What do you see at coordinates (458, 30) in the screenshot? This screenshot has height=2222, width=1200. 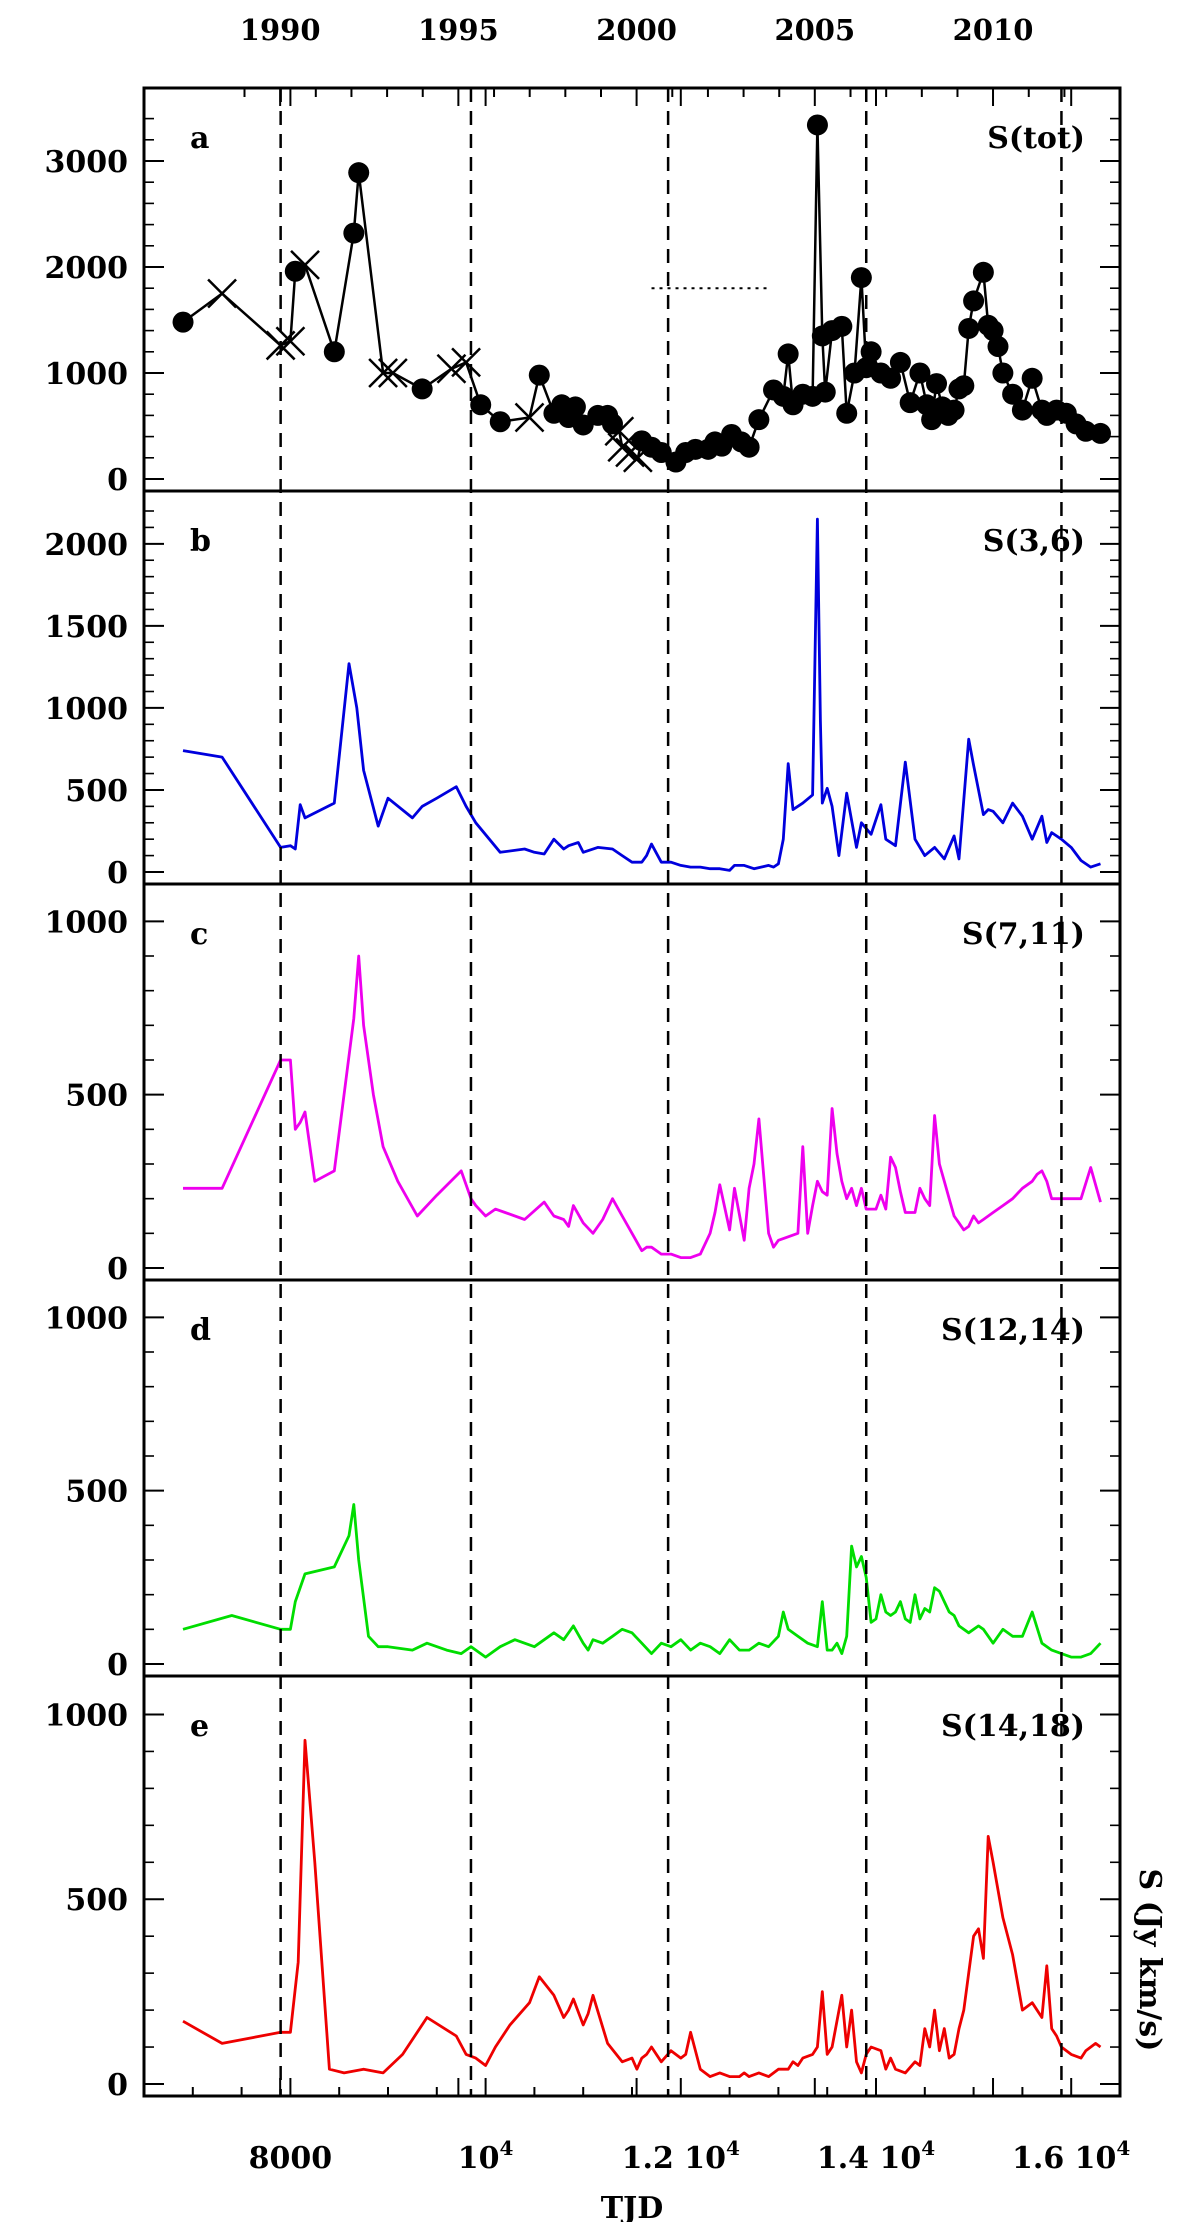 I see `top-tick-label: 1995` at bounding box center [458, 30].